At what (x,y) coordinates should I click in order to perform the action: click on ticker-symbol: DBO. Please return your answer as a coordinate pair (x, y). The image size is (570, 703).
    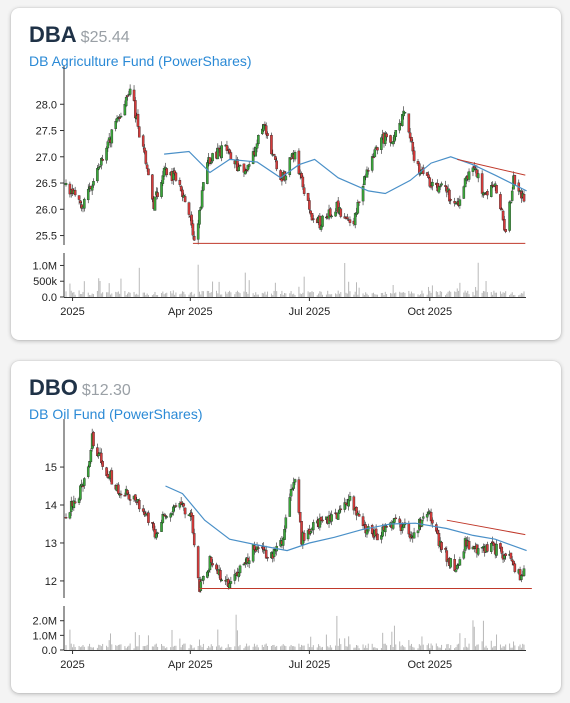
    Looking at the image, I should click on (53, 387).